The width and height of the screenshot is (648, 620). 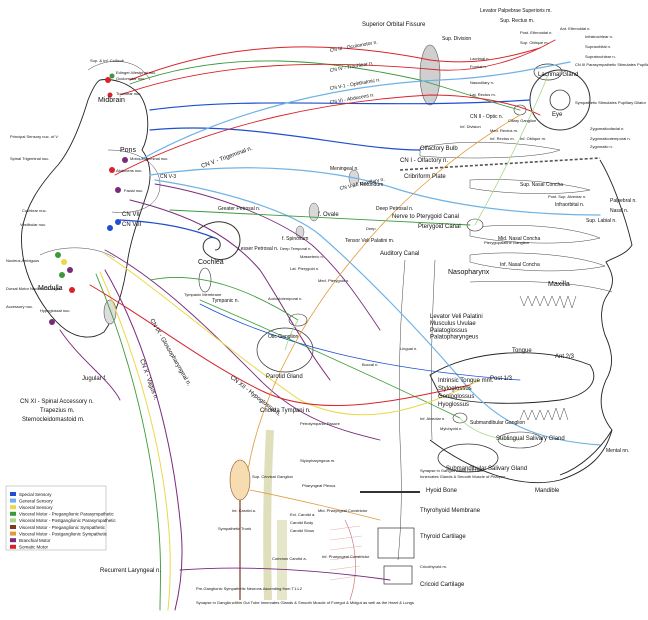 What do you see at coordinates (399, 254) in the screenshot?
I see `label-auditory-canal: Auditory Canal` at bounding box center [399, 254].